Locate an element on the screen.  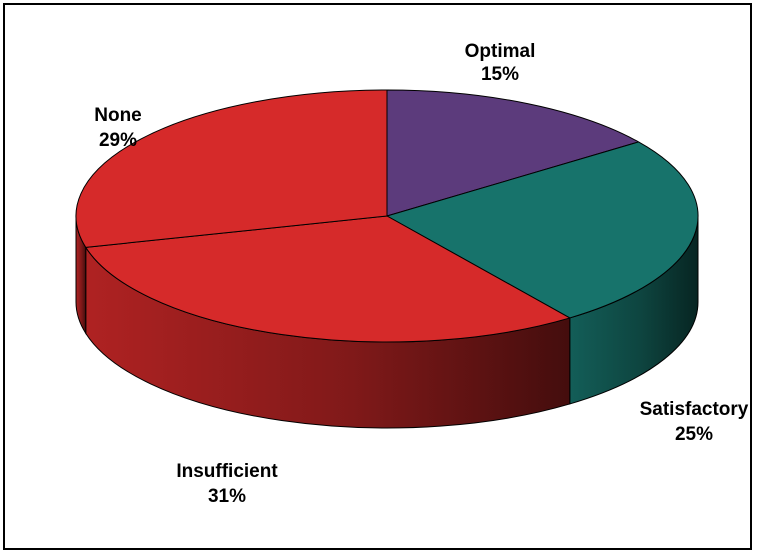
pie-slice-insufficient is located at coordinates (328, 279).